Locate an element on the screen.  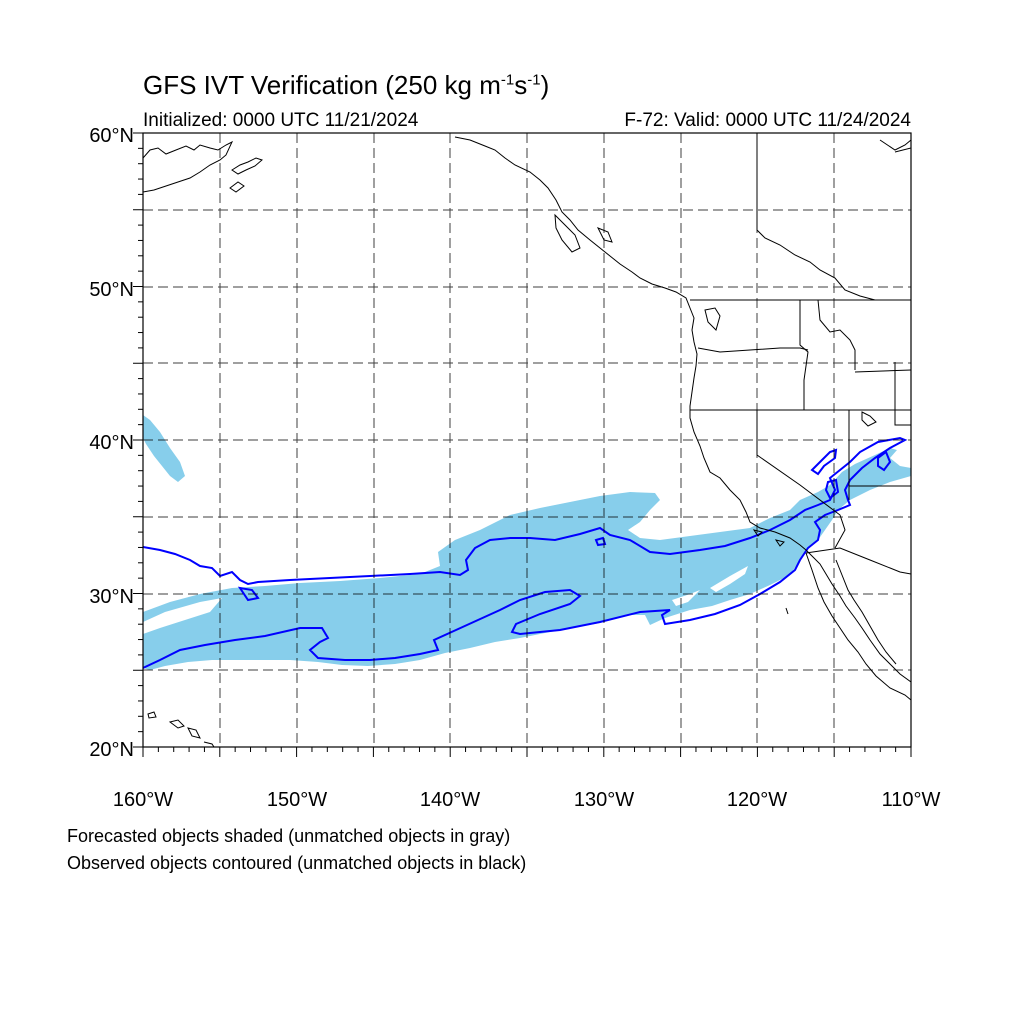
political-borders is located at coordinates (800, 341).